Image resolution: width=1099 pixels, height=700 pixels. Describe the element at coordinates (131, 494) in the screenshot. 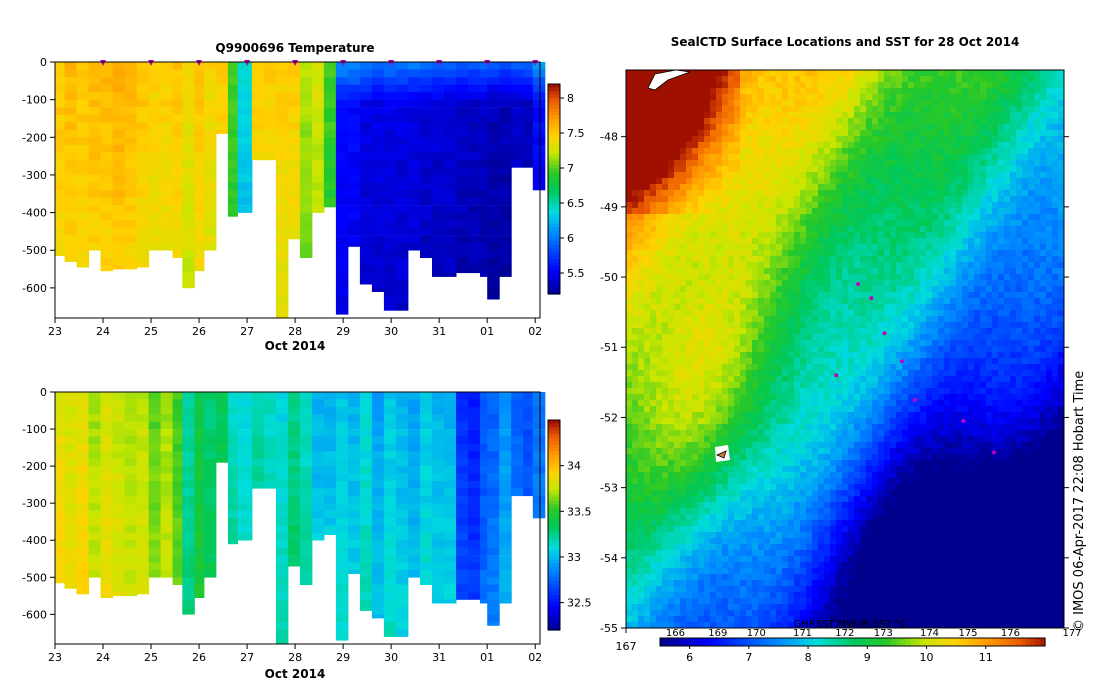

I see `profile-column` at that location.